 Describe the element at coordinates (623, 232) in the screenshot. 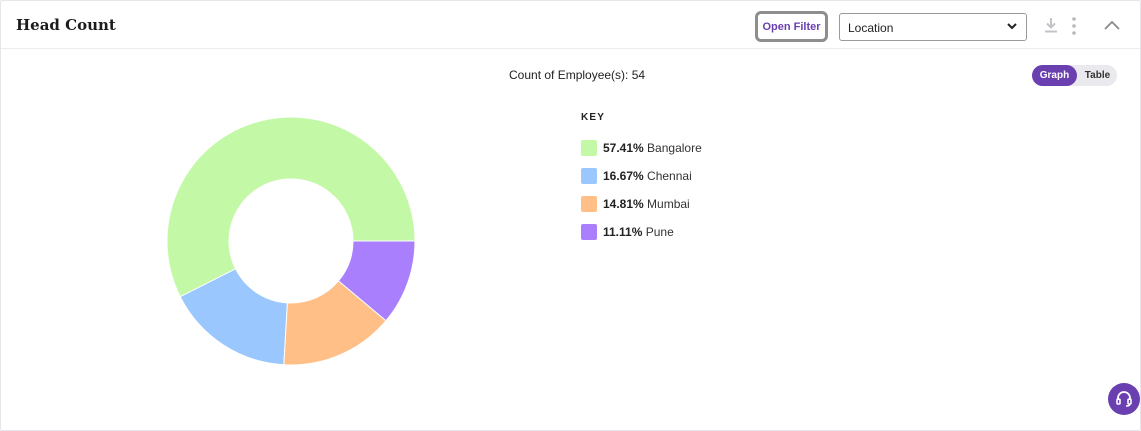

I see `legend-percent: 11.11%` at that location.